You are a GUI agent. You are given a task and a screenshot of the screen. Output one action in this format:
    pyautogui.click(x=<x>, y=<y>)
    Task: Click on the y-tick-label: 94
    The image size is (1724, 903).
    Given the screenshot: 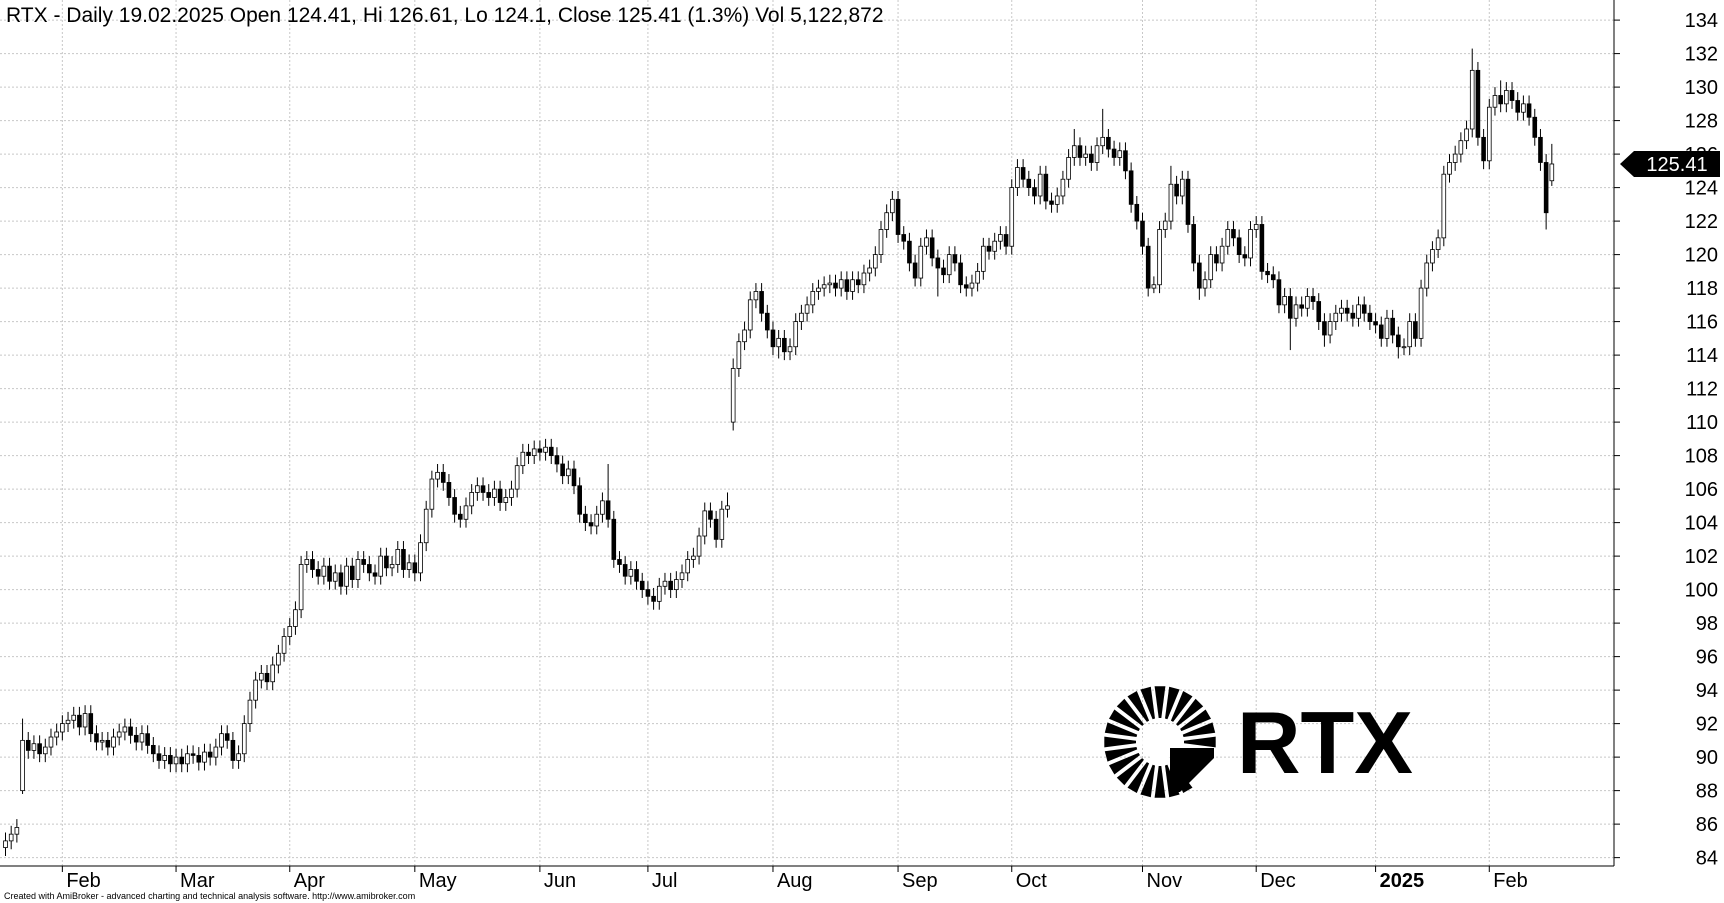 What is the action you would take?
    pyautogui.click(x=1707, y=691)
    